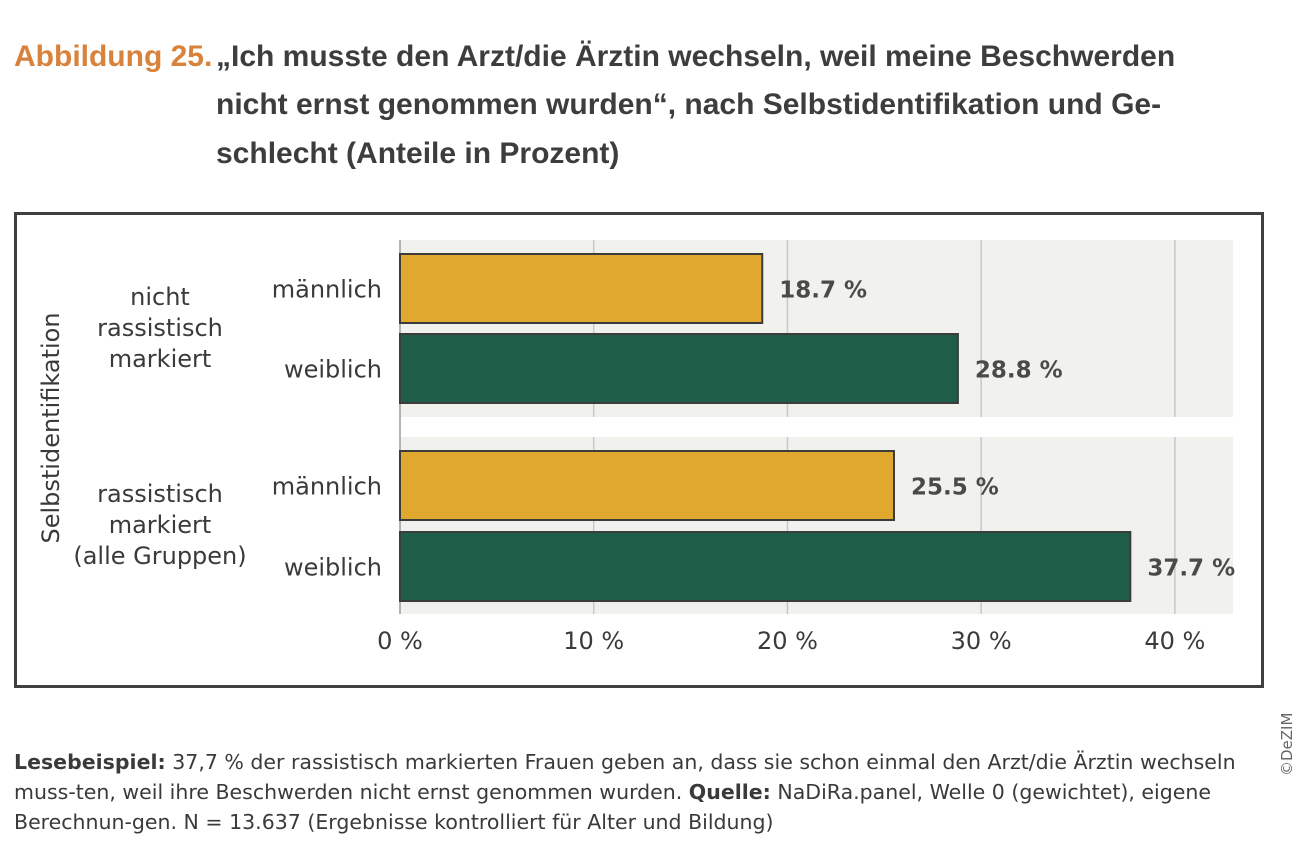 The height and width of the screenshot is (866, 1300). I want to click on bar-value-label: 25.5 %, so click(955, 488).